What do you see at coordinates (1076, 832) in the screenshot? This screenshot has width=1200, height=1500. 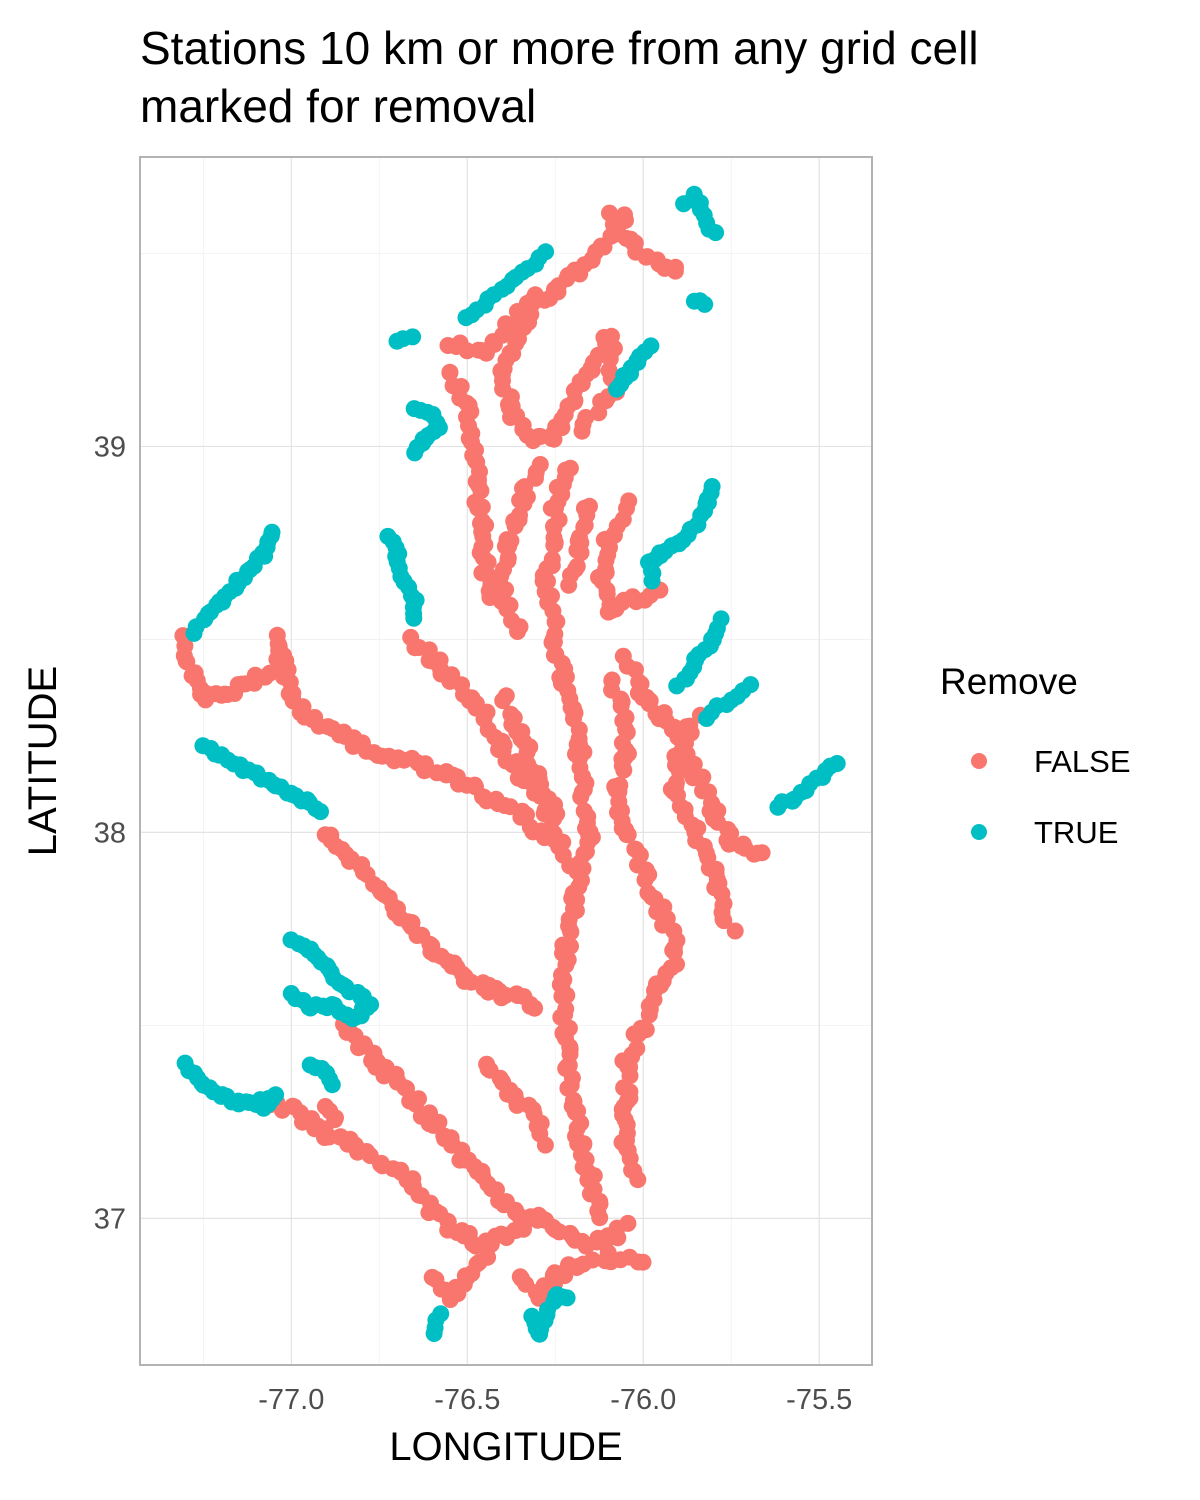 I see `legend-label-true: TRUE` at bounding box center [1076, 832].